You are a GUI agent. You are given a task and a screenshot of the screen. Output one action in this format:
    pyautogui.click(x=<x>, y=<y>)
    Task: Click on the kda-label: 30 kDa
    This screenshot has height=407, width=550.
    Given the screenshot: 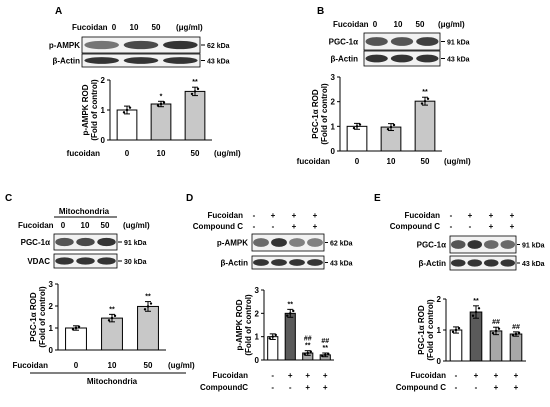 What is the action you would take?
    pyautogui.click(x=135, y=262)
    